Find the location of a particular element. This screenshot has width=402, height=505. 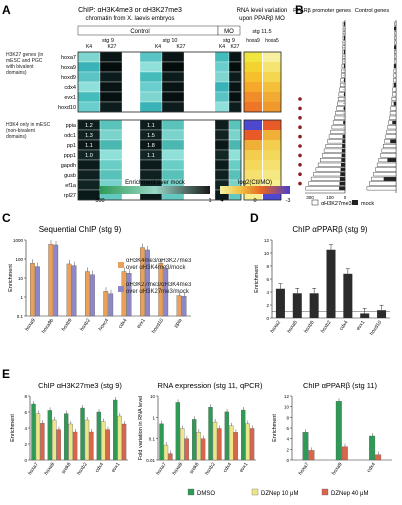

gene-label: gusb is located at coordinates (70, 176).